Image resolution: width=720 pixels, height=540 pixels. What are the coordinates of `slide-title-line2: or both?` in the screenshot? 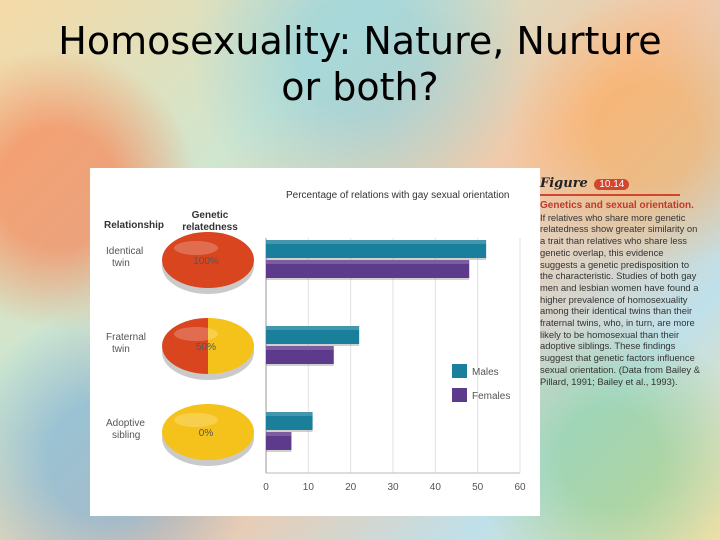 It's located at (360, 87).